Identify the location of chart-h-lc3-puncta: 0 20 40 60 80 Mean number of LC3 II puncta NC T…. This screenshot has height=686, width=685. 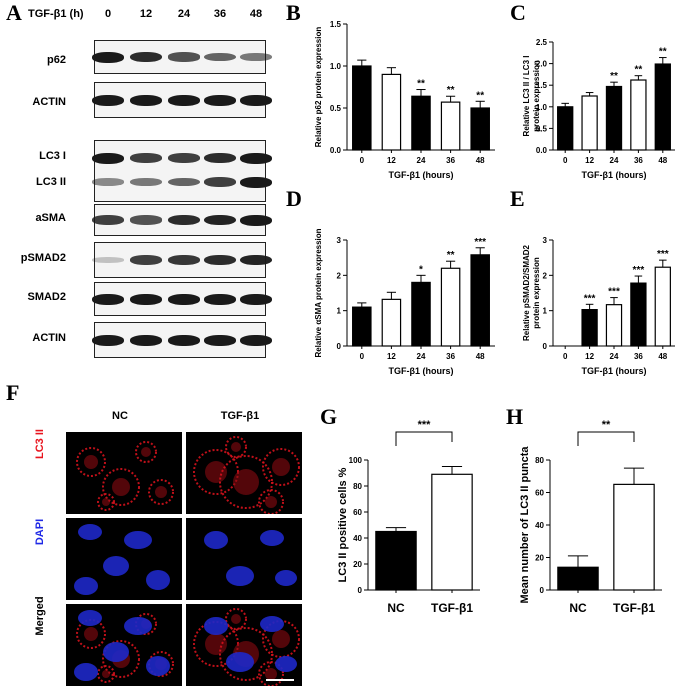
(590, 517).